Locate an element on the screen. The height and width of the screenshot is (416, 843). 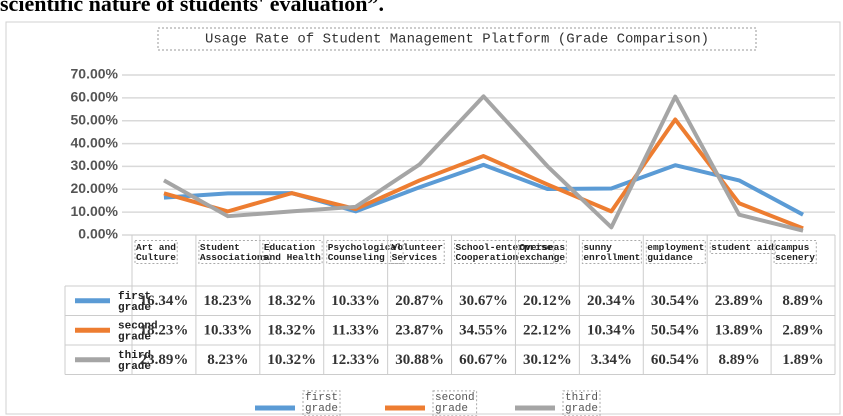
table-value: 60.67% is located at coordinates (483, 360).